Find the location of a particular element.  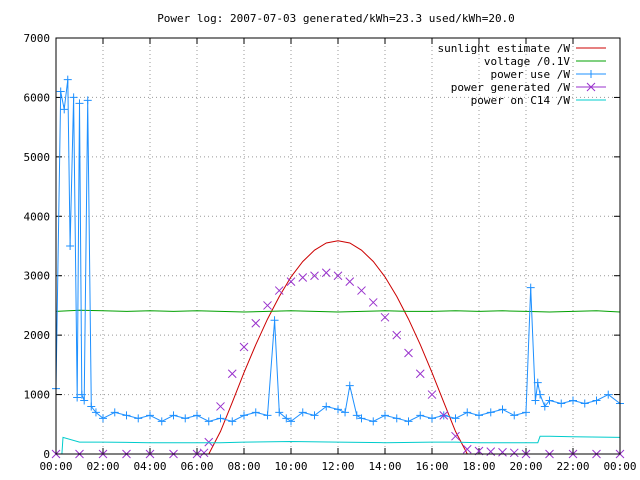

legend-label: power use /W is located at coordinates (531, 74).